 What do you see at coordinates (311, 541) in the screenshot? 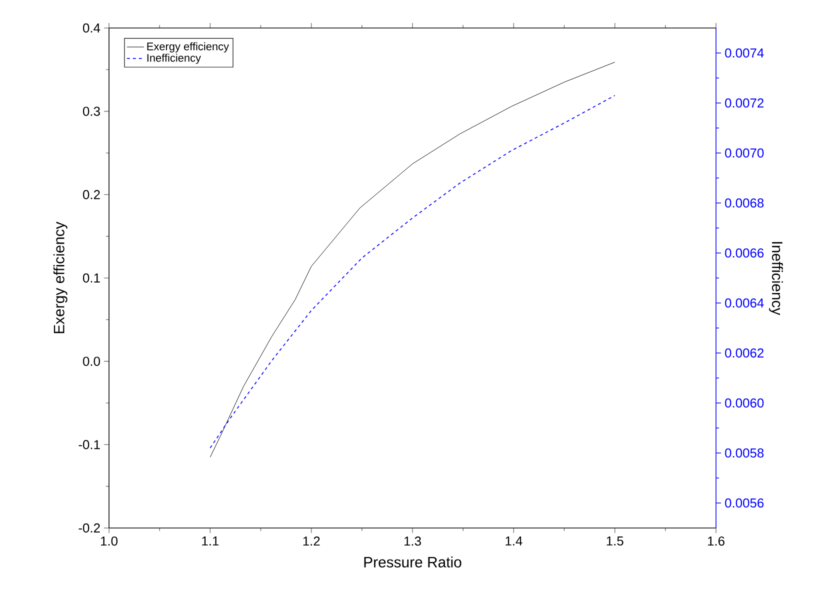
I see `x-tick-label: 1.2` at bounding box center [311, 541].